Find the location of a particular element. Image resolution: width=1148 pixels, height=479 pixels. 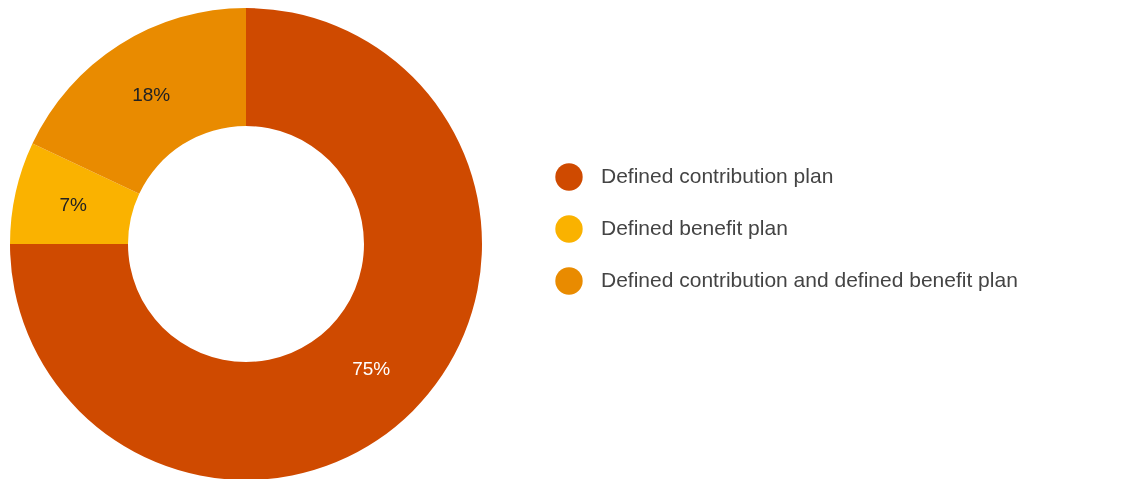

data-label: 7% is located at coordinates (73, 205).